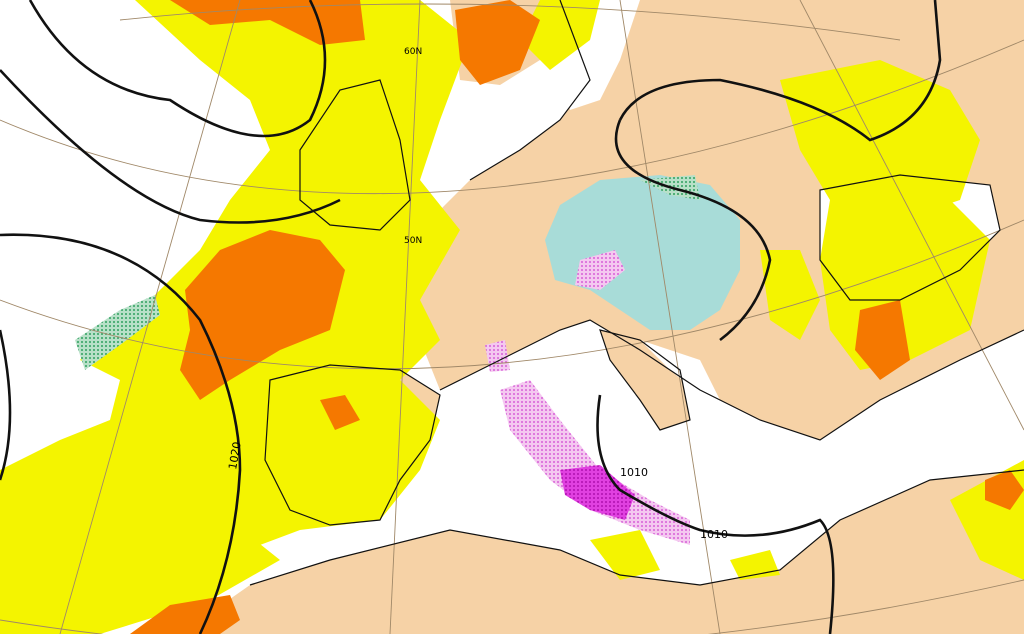  I want to click on snow-dots, so click(117, 332).